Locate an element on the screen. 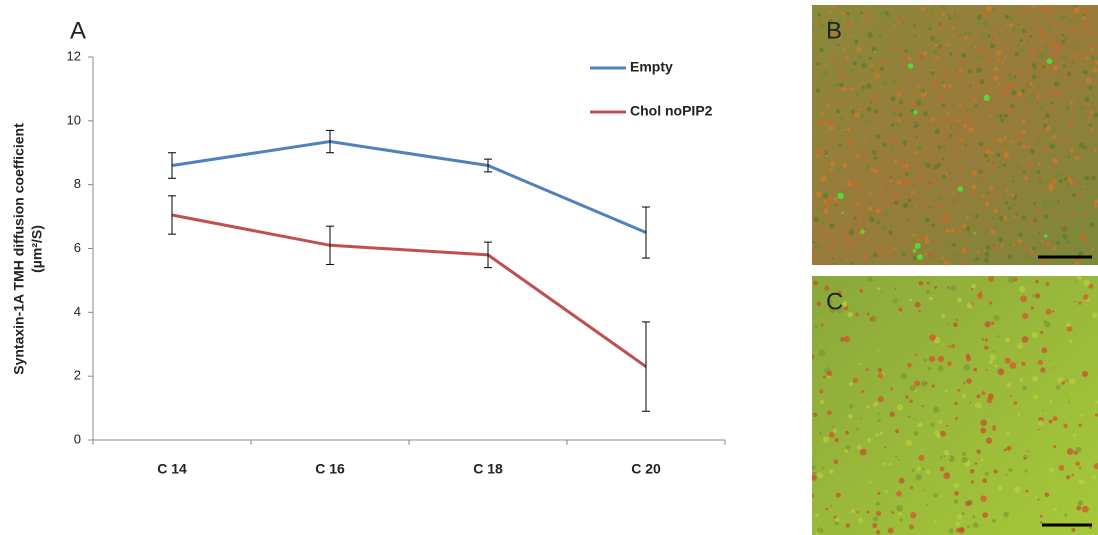 This screenshot has height=535, width=1098. panel-label: C is located at coordinates (834, 301).